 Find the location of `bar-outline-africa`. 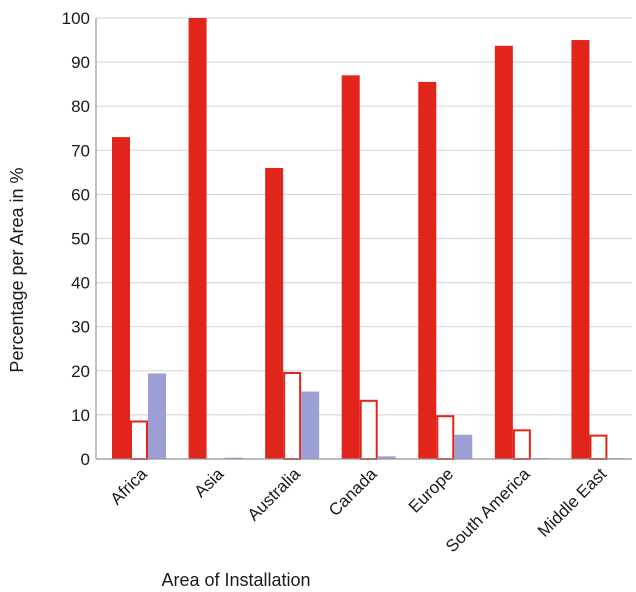

bar-outline-africa is located at coordinates (139, 440).